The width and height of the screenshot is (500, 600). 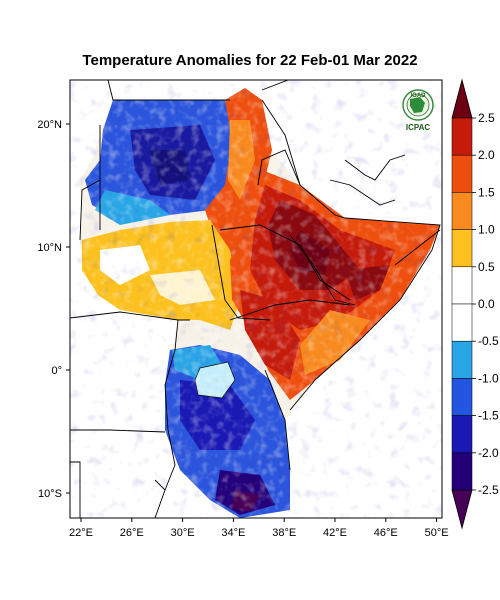 What do you see at coordinates (386, 533) in the screenshot?
I see `lon-tick-label: 46°E` at bounding box center [386, 533].